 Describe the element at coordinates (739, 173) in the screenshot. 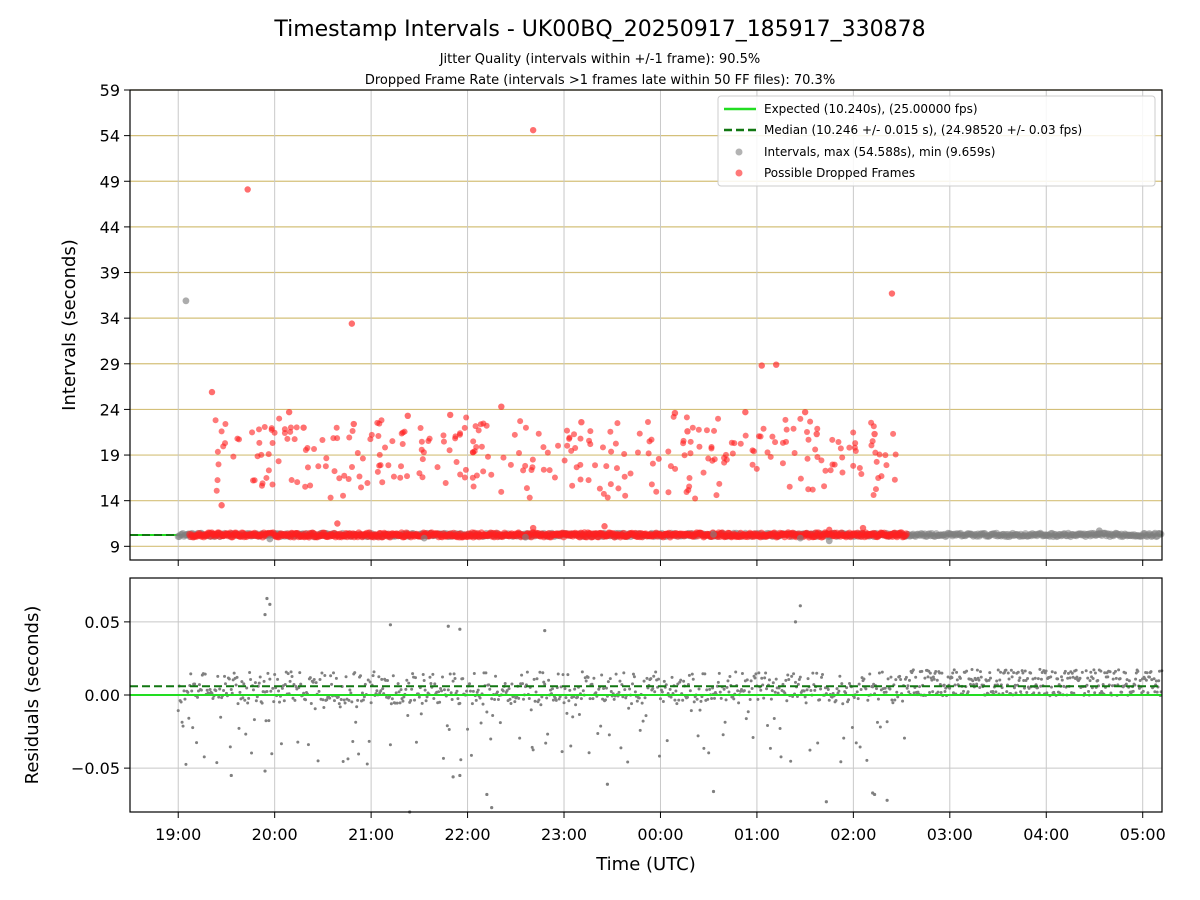

I see `legend-dropped-swatch` at that location.